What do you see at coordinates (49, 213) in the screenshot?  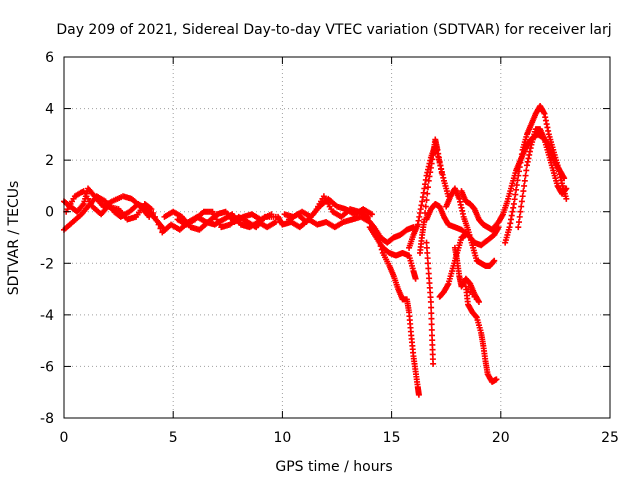 I see `y-tick-label: 0` at bounding box center [49, 213].